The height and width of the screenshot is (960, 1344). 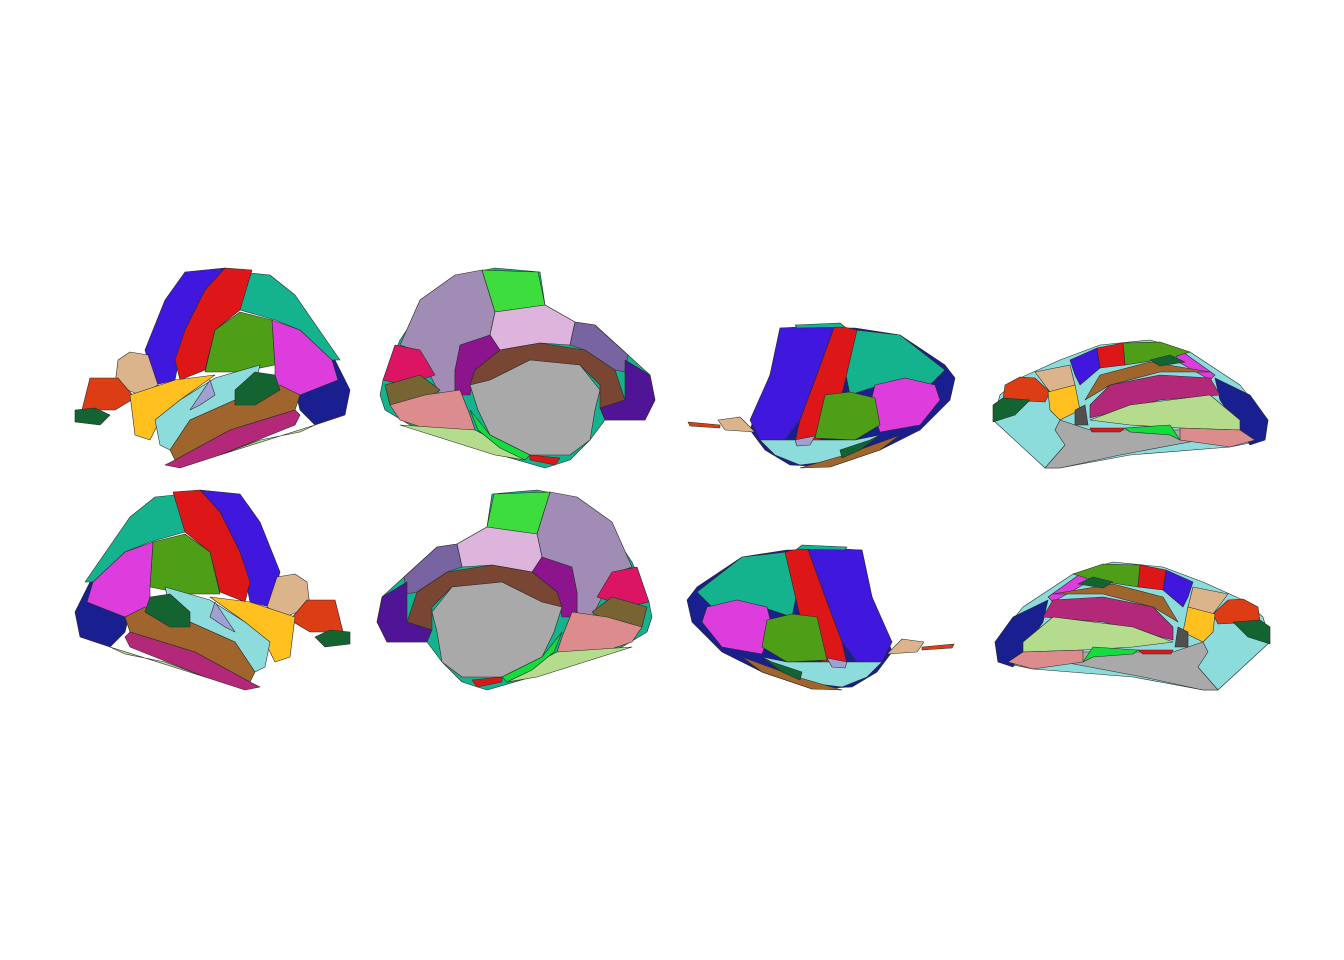 I want to click on brain-view-dorsal-right, so click(x=820, y=617).